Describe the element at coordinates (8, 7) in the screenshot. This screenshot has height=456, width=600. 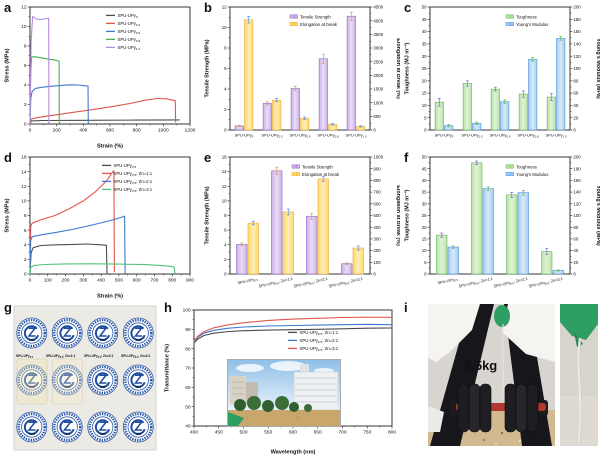
I see `panel-label-a: a` at that location.